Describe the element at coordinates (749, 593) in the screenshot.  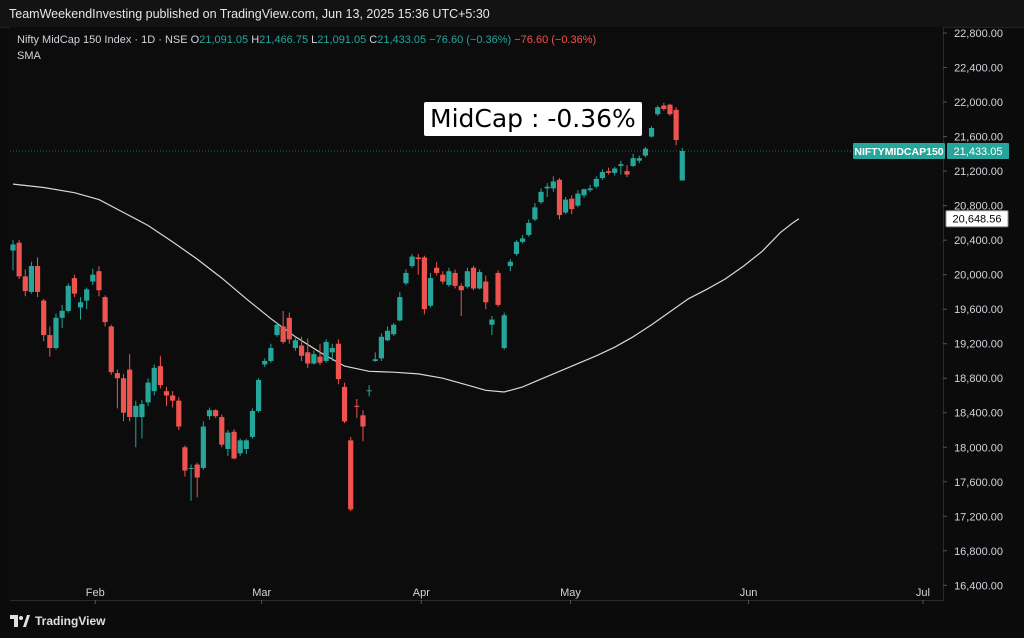
I see `x-tick-label: Jun` at that location.